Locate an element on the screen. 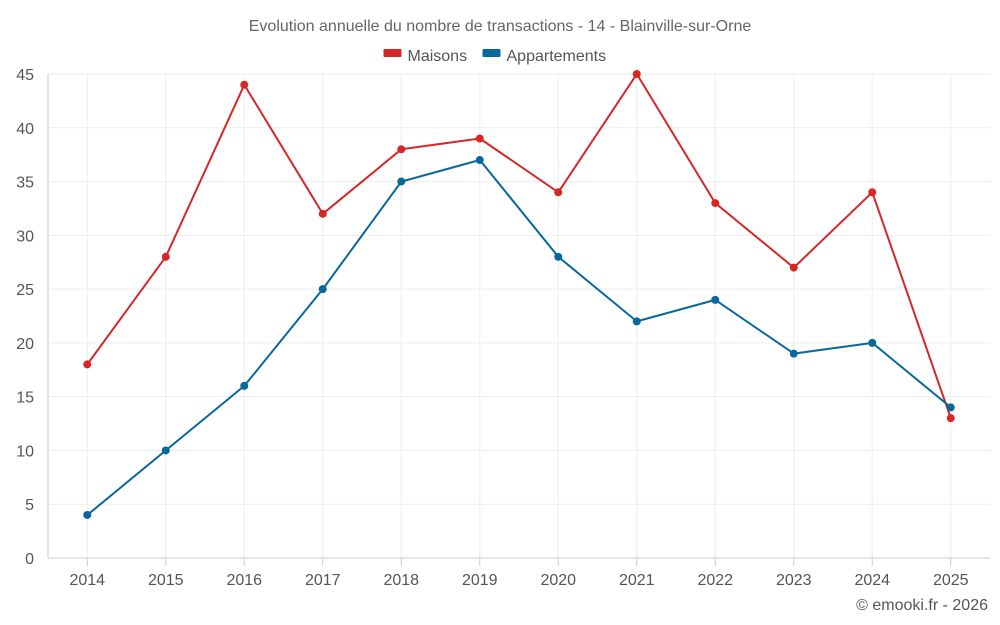  x-tick-label: 2020 is located at coordinates (558, 580).